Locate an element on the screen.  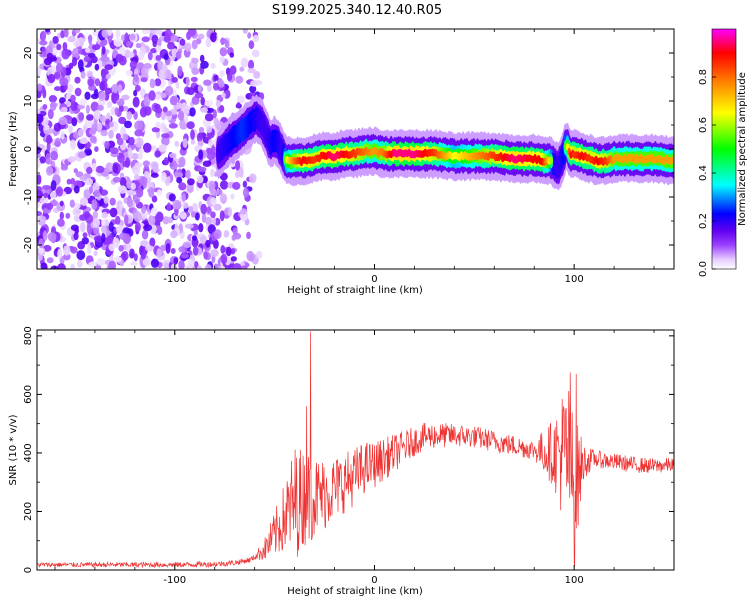
snr-y-tick-label: 400 is located at coordinates (28, 452).